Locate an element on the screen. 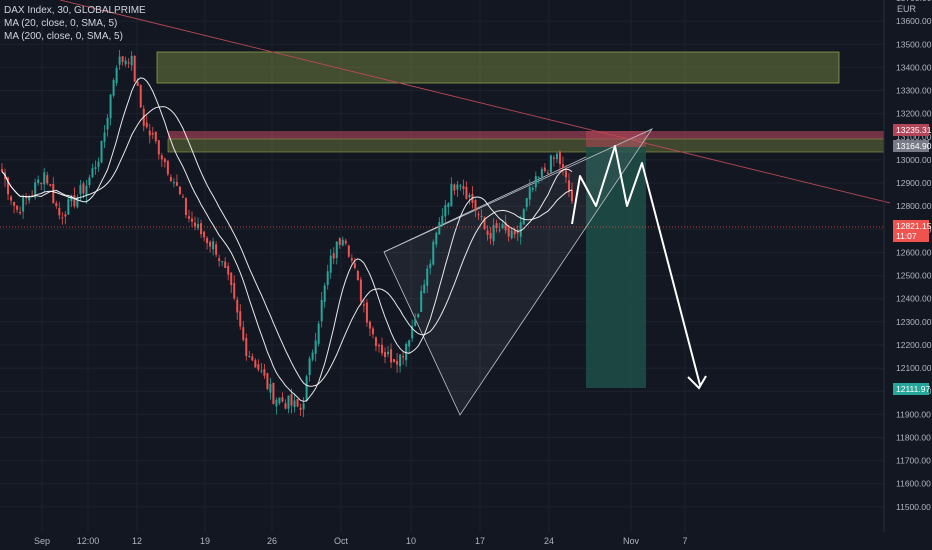  short-stop-box is located at coordinates (616, 139).